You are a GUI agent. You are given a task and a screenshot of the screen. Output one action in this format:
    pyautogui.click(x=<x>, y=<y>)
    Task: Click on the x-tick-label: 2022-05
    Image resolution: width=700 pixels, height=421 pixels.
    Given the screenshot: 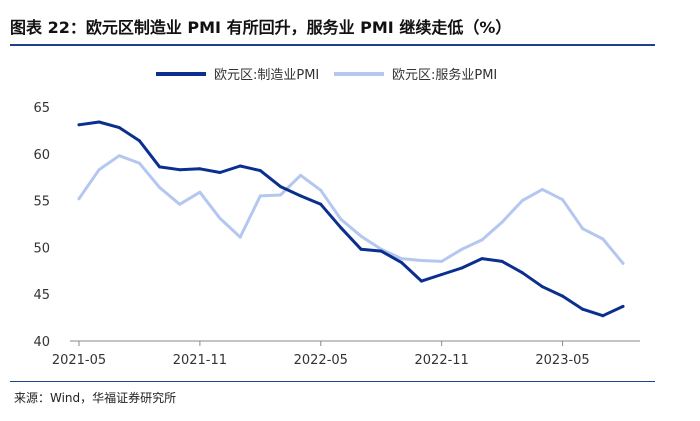 What is the action you would take?
    pyautogui.click(x=321, y=360)
    